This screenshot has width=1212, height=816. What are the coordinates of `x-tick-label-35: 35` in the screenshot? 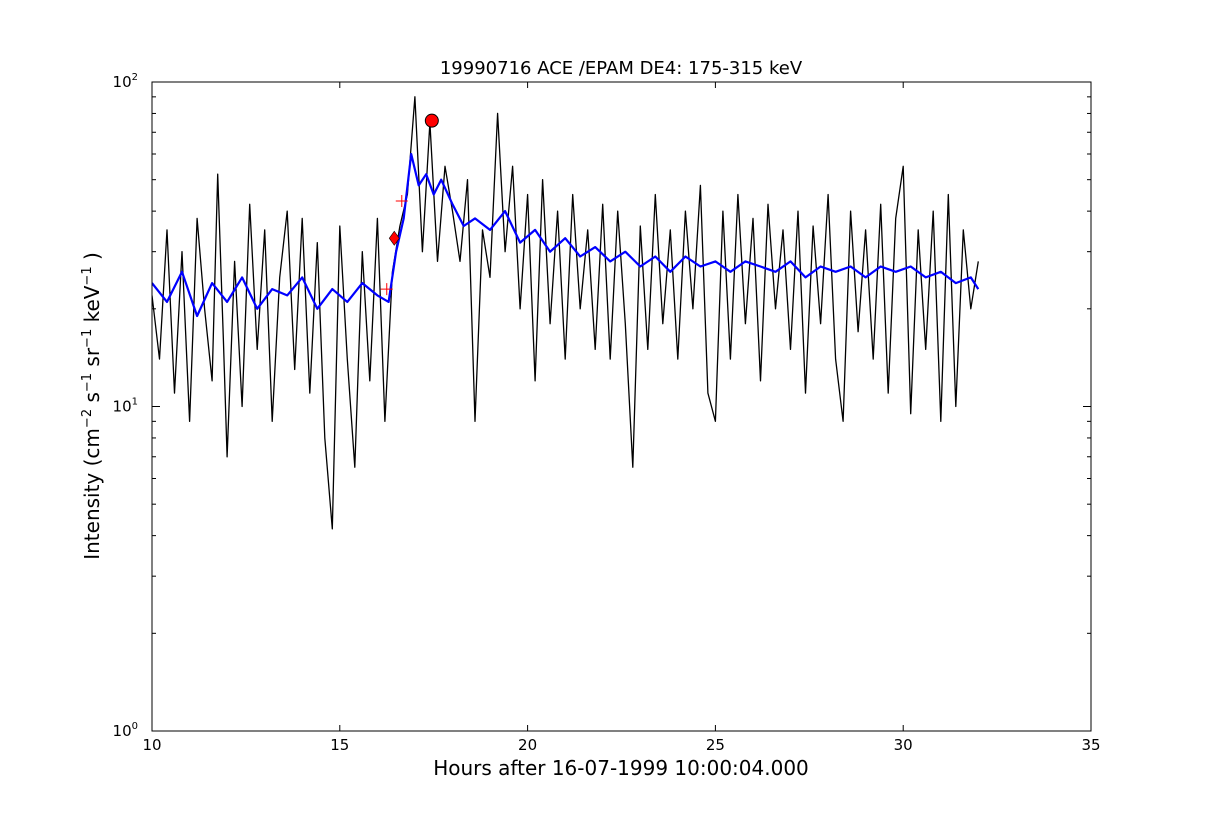 It's located at (1090, 745).